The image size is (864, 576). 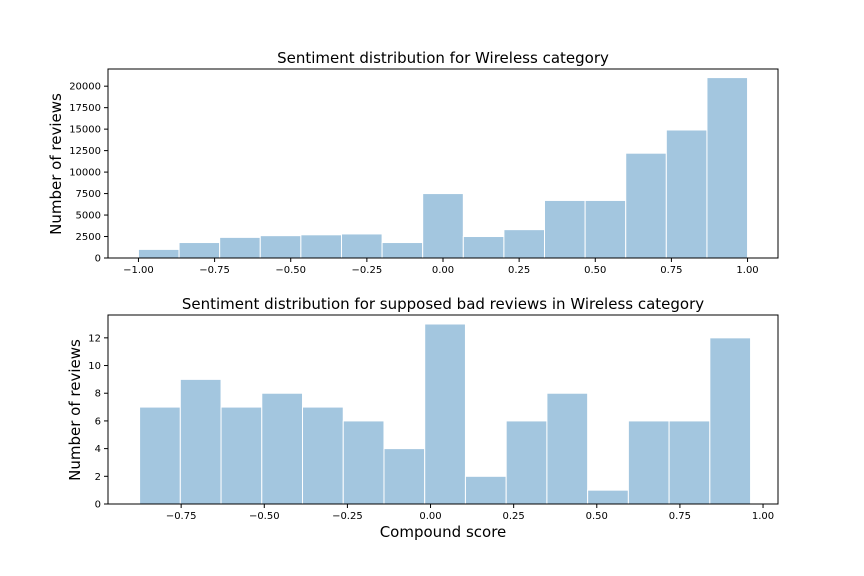 What do you see at coordinates (88, 237) in the screenshot?
I see `y-tick-label: 2500` at bounding box center [88, 237].